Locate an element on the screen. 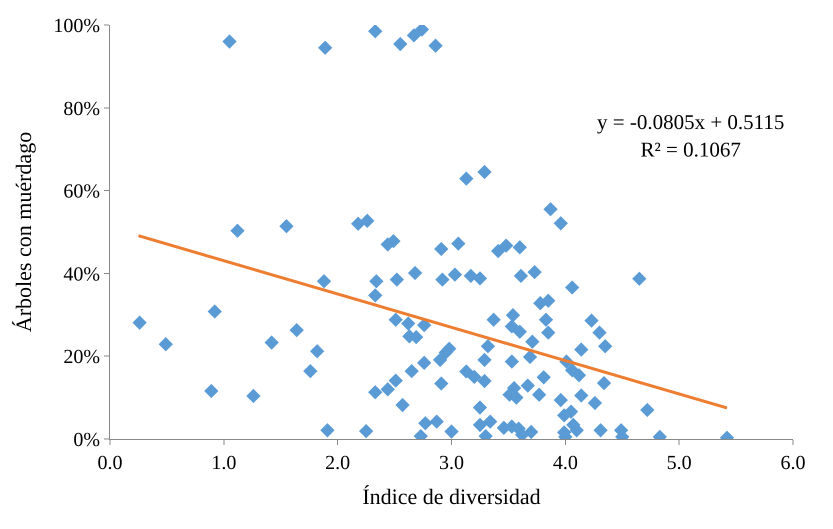 The height and width of the screenshot is (529, 833). y-tick-label: 80% is located at coordinates (81, 109).